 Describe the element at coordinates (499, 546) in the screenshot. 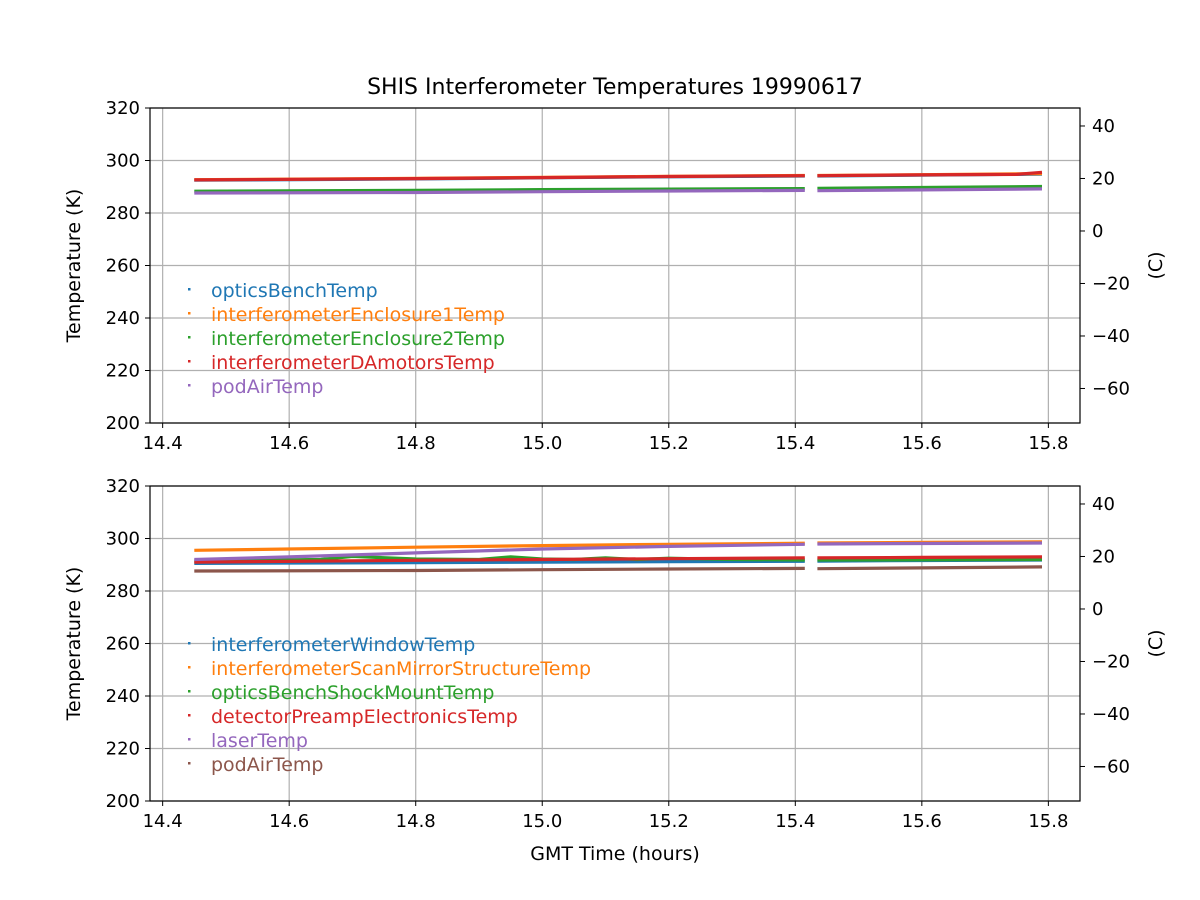

I see `series-line-interferometerScanMirrorStructureTemp-part1` at that location.